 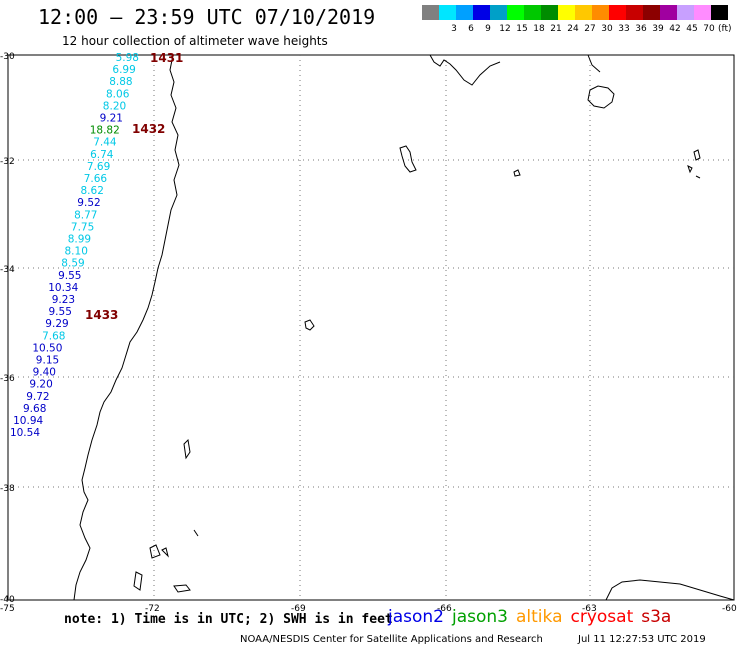 I want to click on wave-height-value: 7.69, so click(x=98, y=167).